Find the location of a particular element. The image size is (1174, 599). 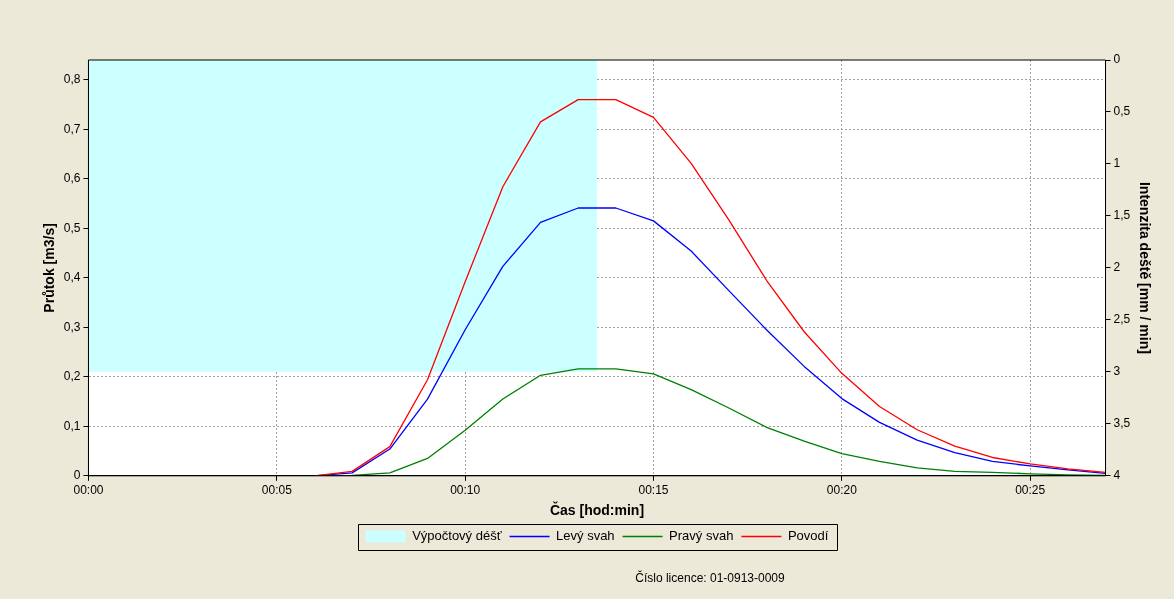

y-tick-label: 0,1 is located at coordinates (72, 425).